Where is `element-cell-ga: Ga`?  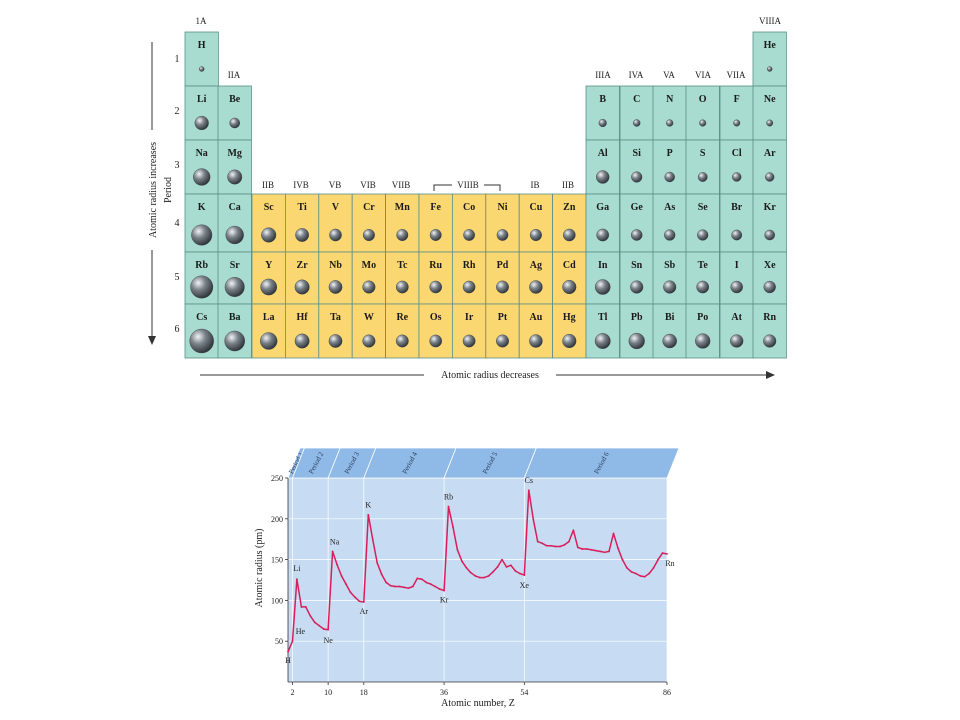 element-cell-ga: Ga is located at coordinates (602, 223).